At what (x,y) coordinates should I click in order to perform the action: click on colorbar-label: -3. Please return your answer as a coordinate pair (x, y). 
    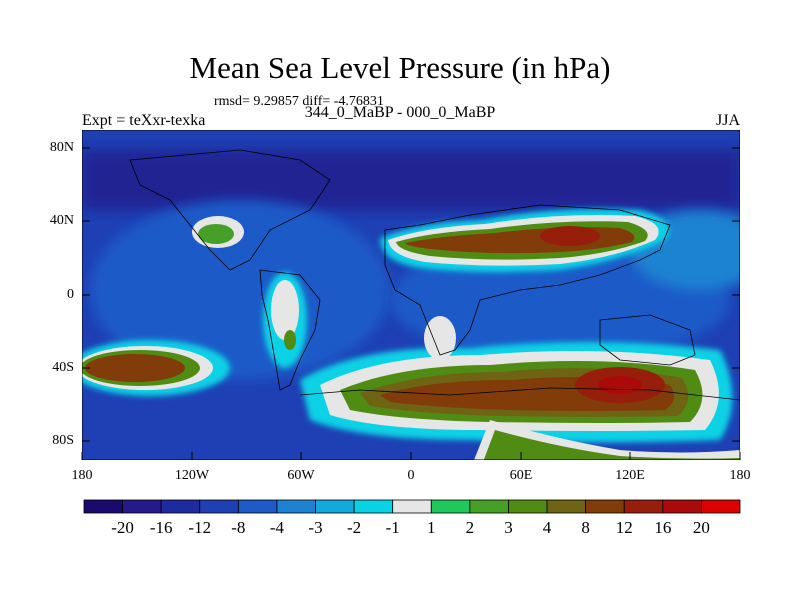
    Looking at the image, I should click on (315, 527).